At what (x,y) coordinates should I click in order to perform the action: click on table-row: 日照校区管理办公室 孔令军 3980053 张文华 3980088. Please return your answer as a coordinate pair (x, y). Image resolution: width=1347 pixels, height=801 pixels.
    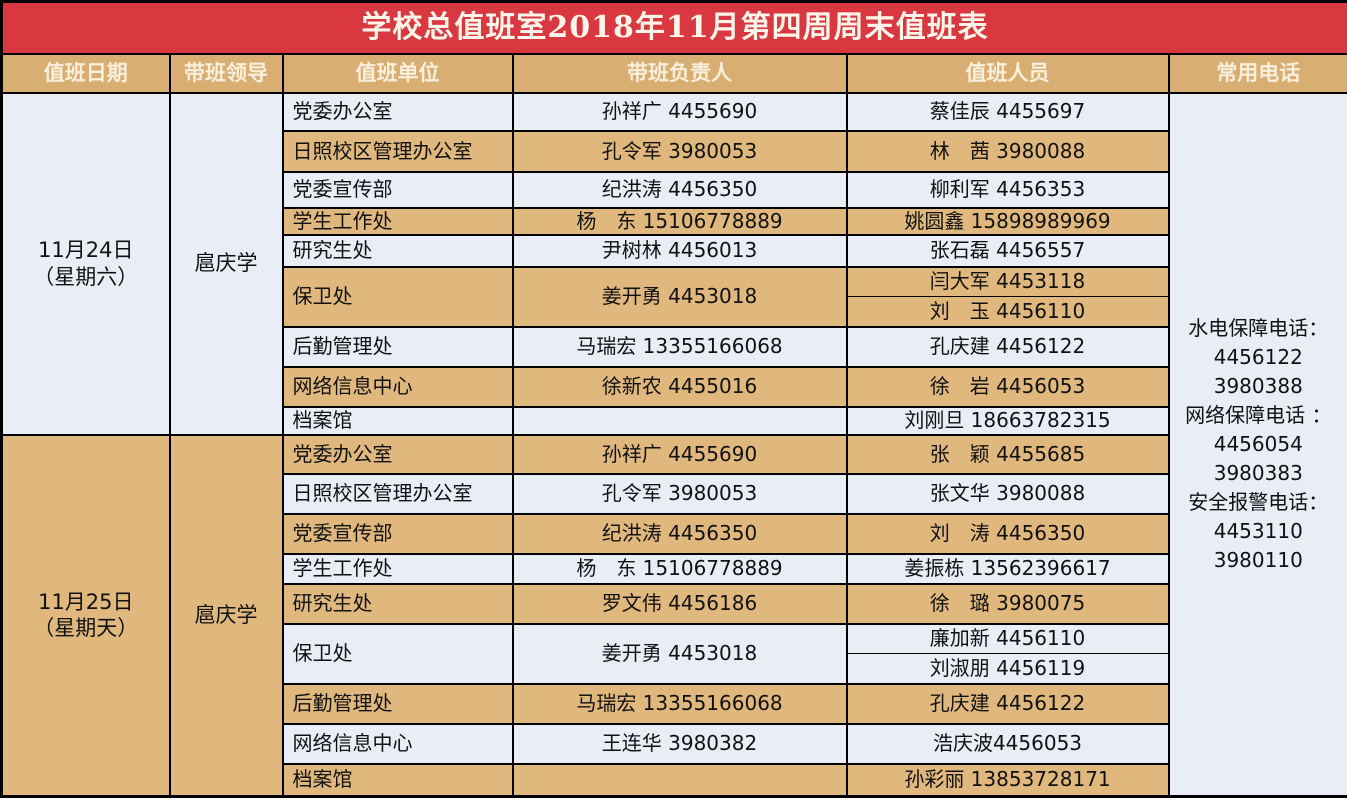
    Looking at the image, I should click on (674, 493).